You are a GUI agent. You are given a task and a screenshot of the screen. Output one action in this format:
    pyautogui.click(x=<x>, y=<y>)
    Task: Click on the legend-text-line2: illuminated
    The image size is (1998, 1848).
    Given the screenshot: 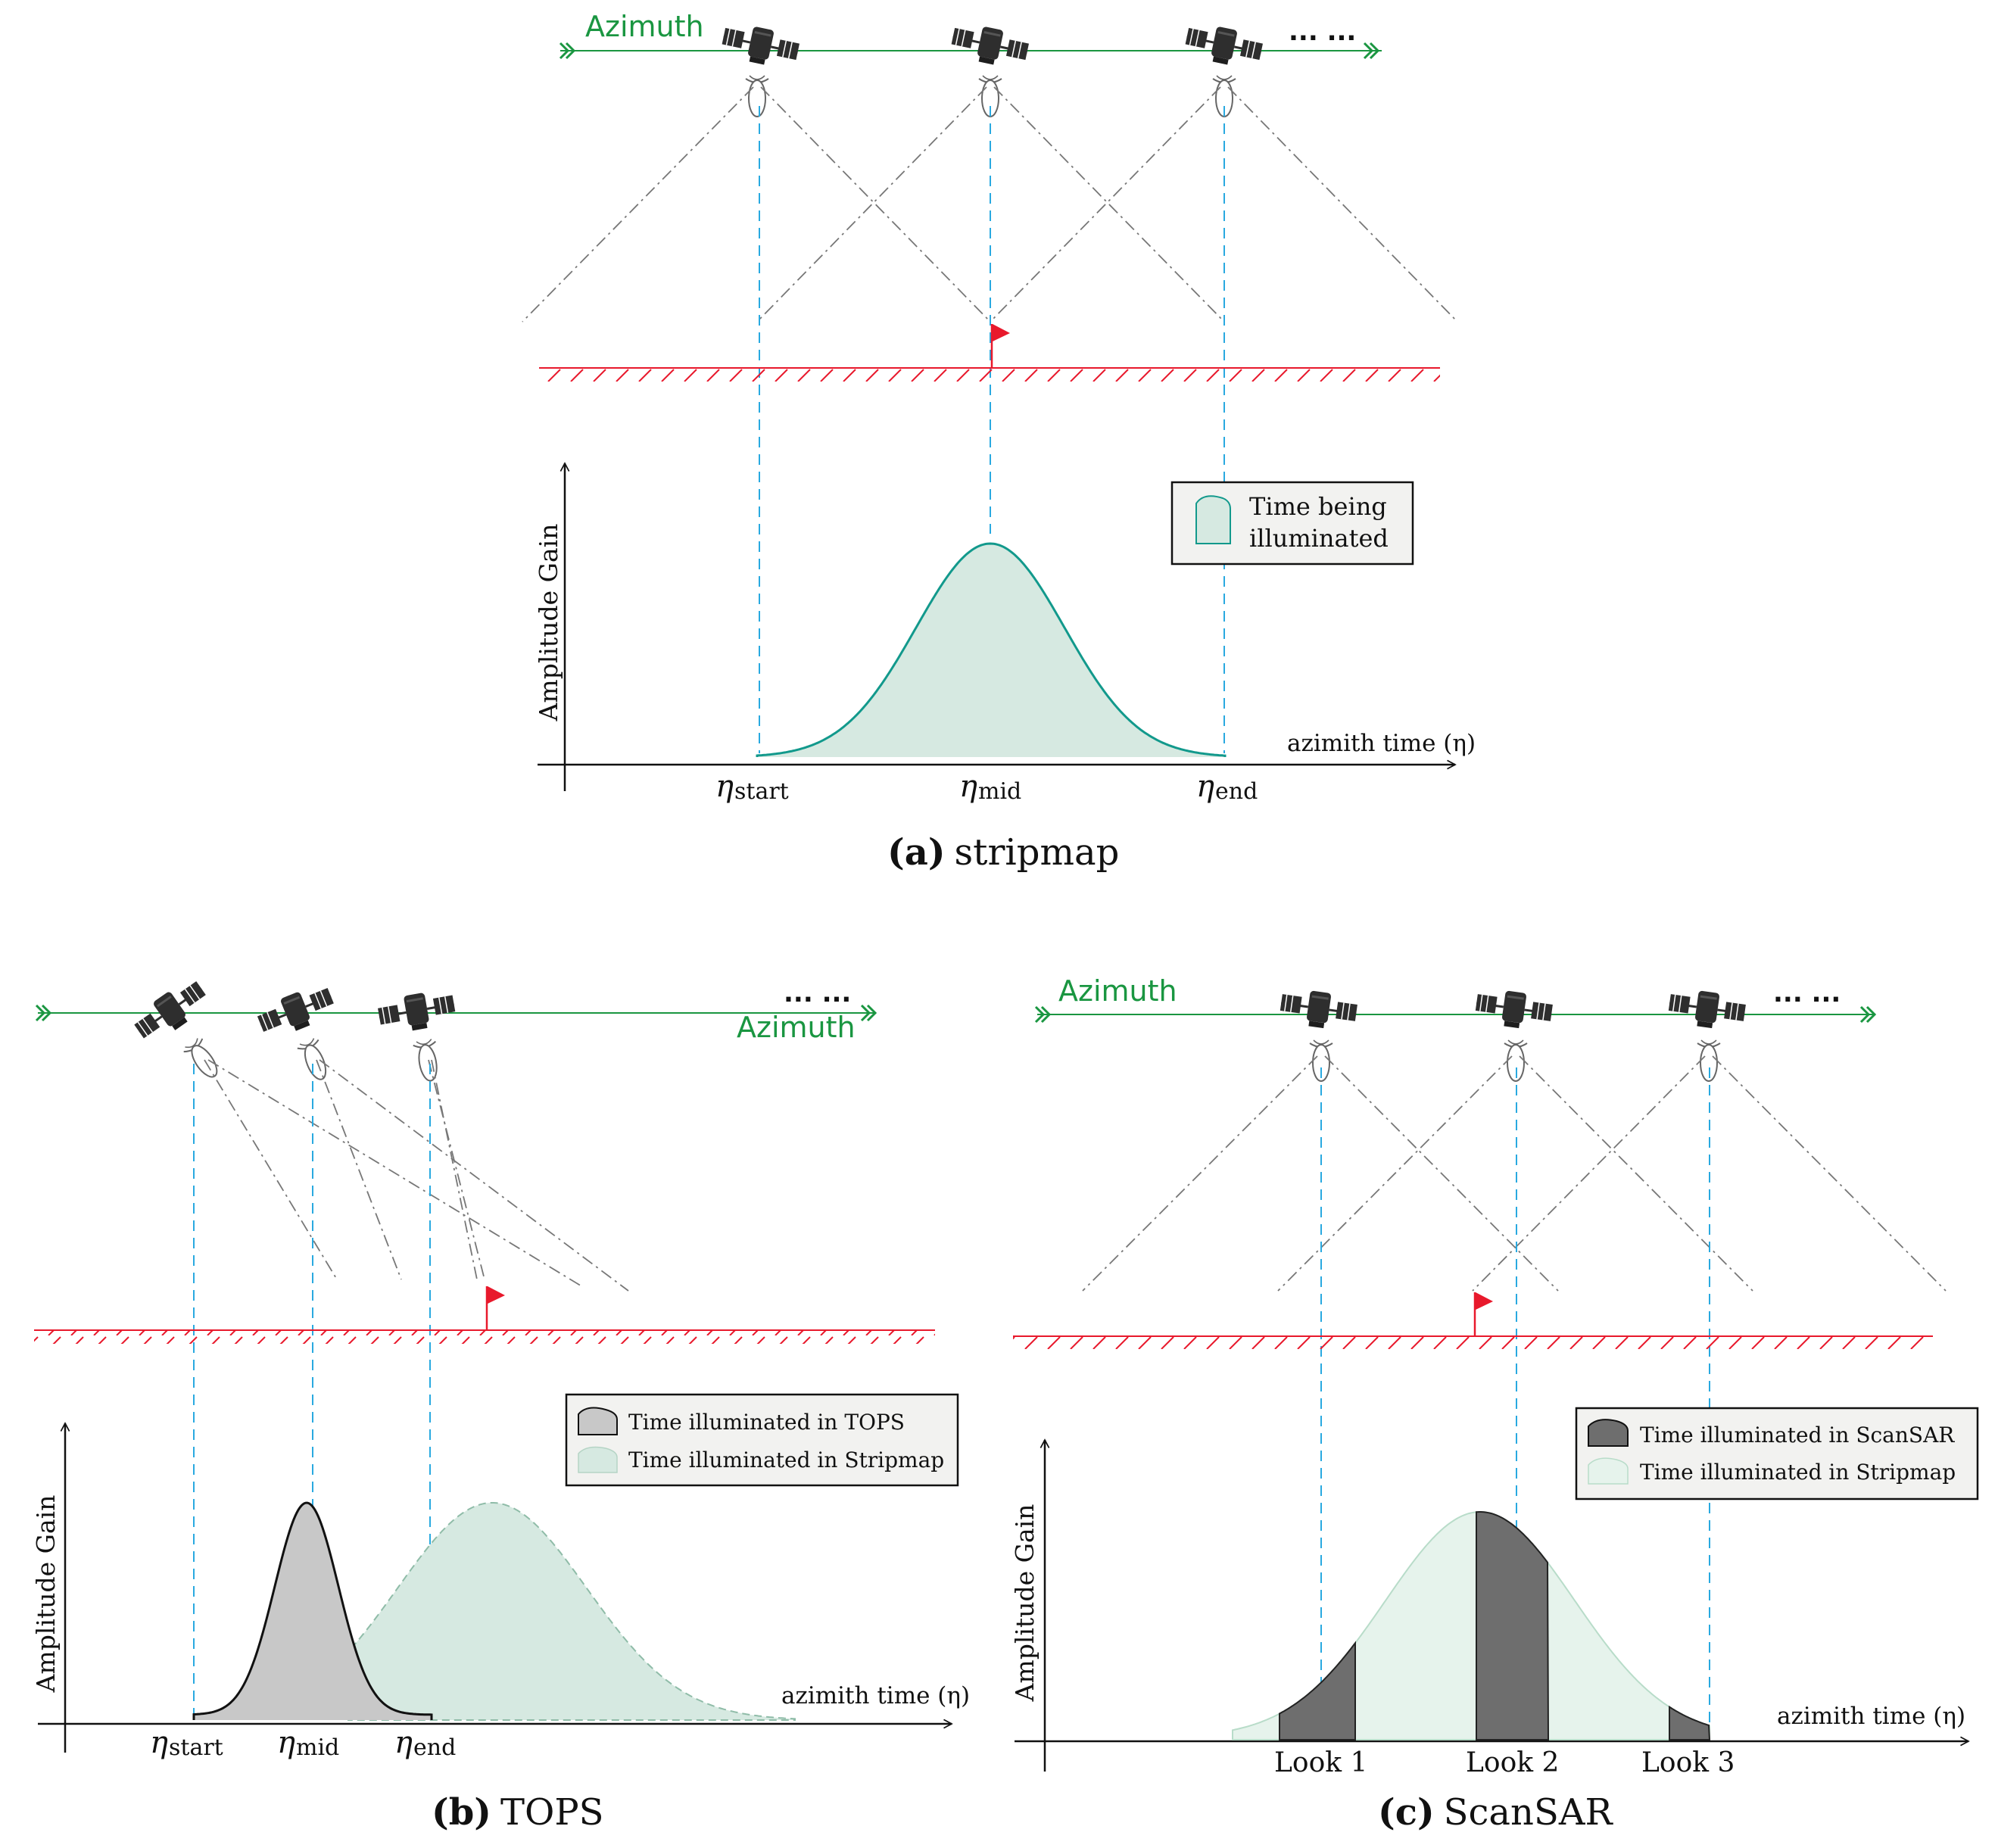 What is the action you would take?
    pyautogui.click(x=1319, y=538)
    